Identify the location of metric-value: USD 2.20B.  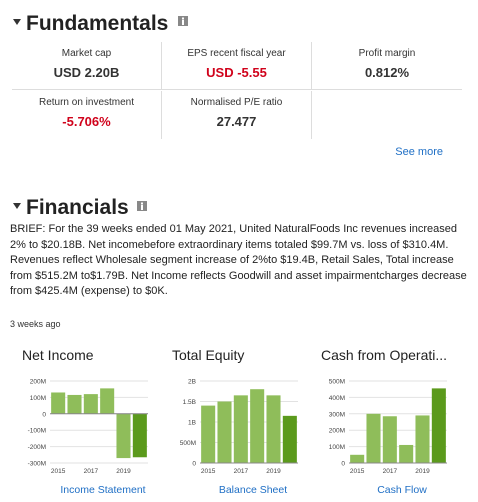
(86, 72).